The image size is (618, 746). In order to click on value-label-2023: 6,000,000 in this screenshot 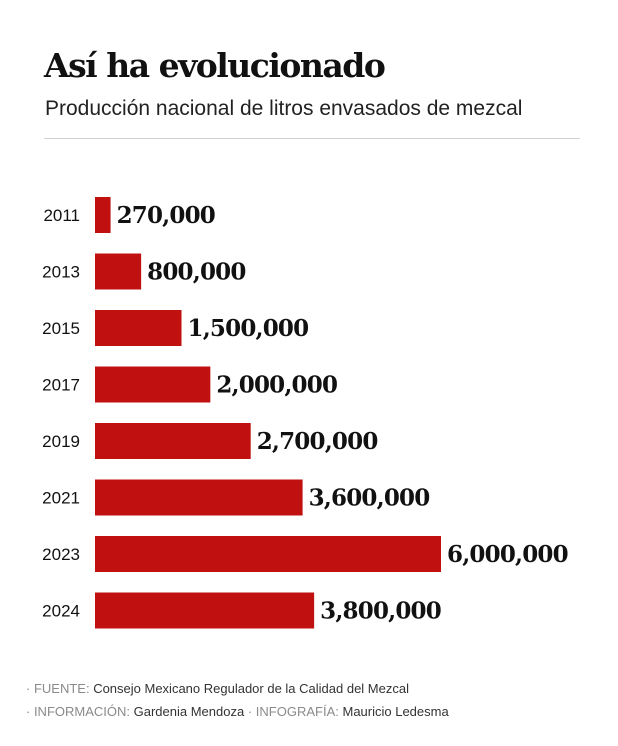, I will do `click(507, 554)`.